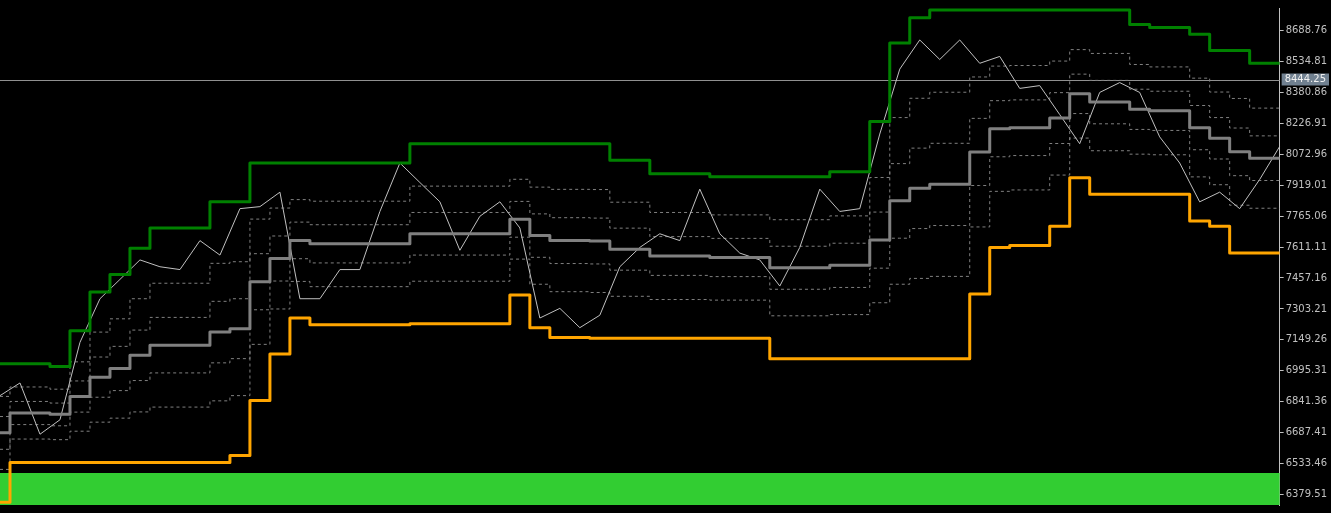 The image size is (1331, 513). What do you see at coordinates (1306, 91) in the screenshot?
I see `y-tick-label: 8380.86` at bounding box center [1306, 91].